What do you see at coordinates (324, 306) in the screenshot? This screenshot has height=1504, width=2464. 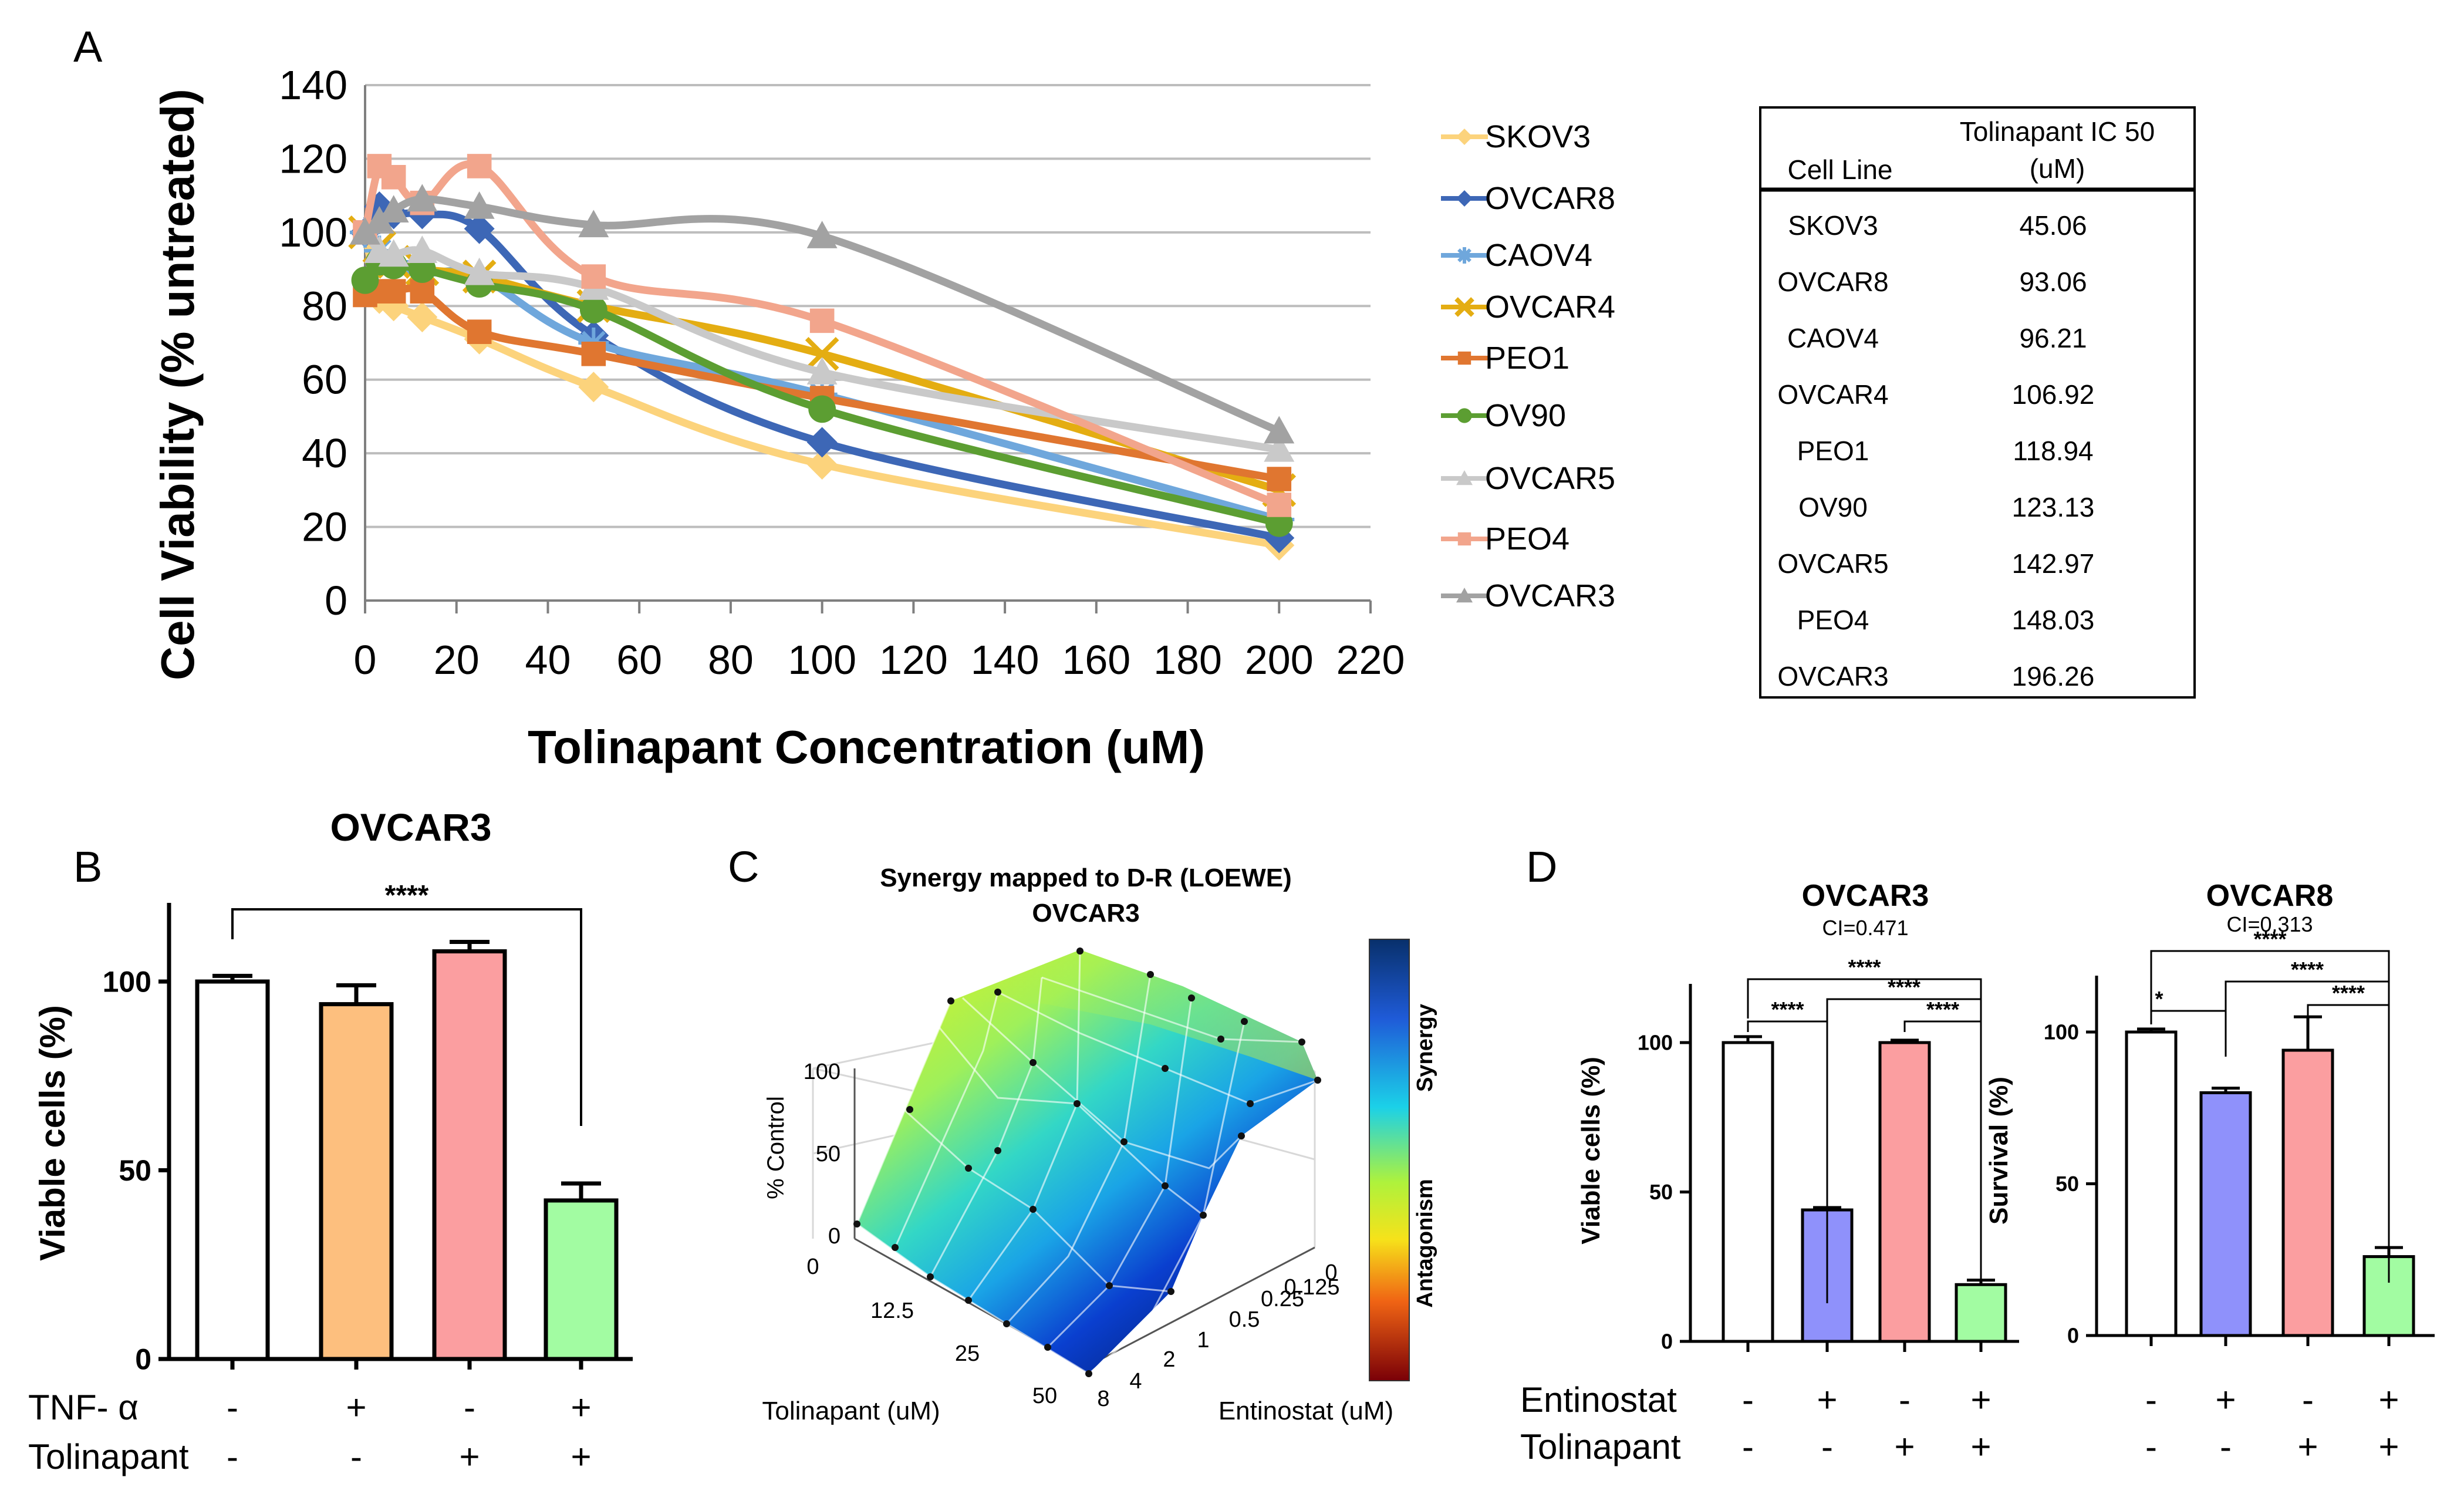 I see `y-tick-label: 80` at bounding box center [324, 306].